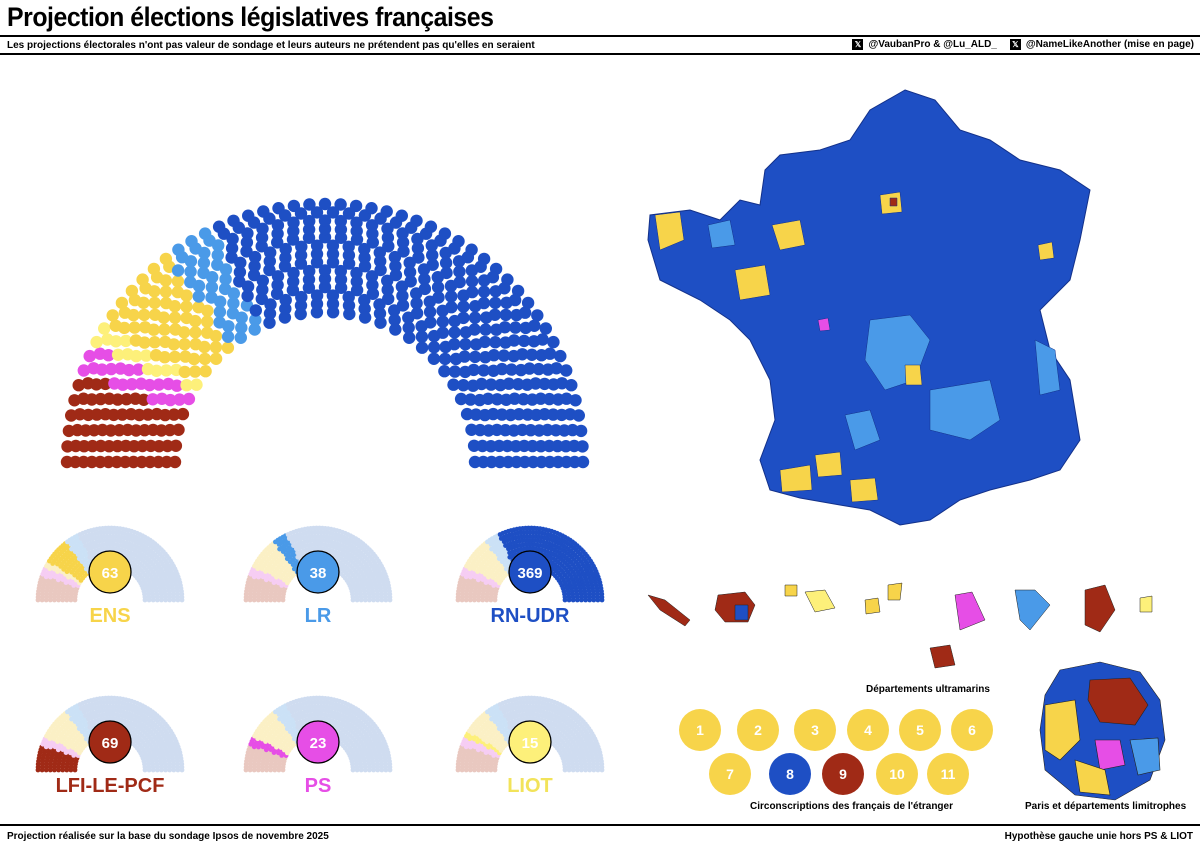 The height and width of the screenshot is (847, 1200). I want to click on party-label: LR, so click(318, 616).